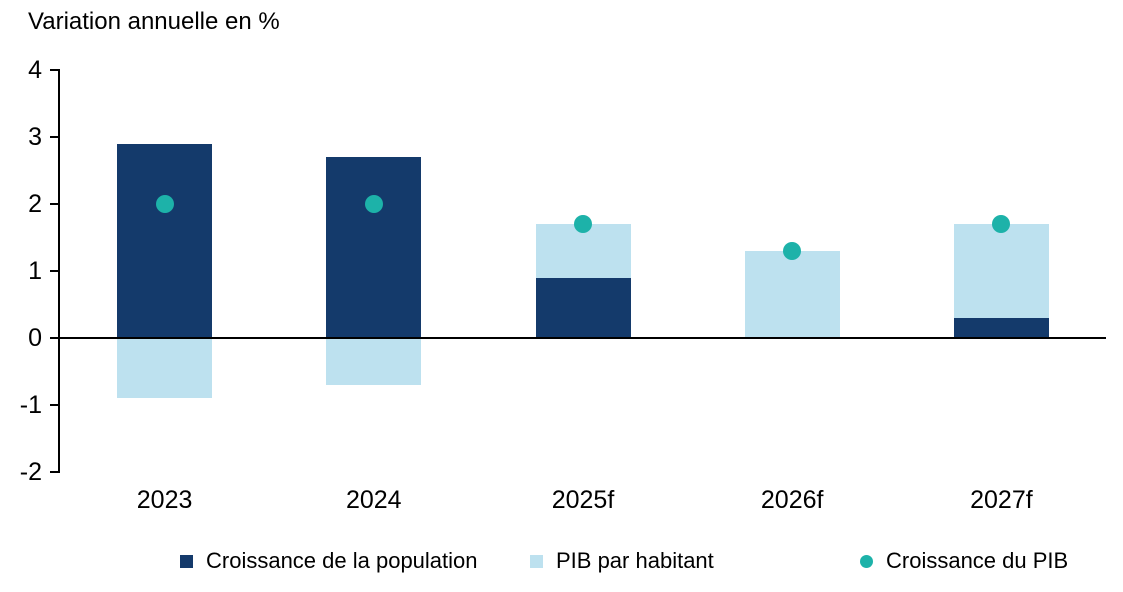 The image size is (1123, 592). I want to click on legend-item-population: Croissance de la population, so click(329, 561).